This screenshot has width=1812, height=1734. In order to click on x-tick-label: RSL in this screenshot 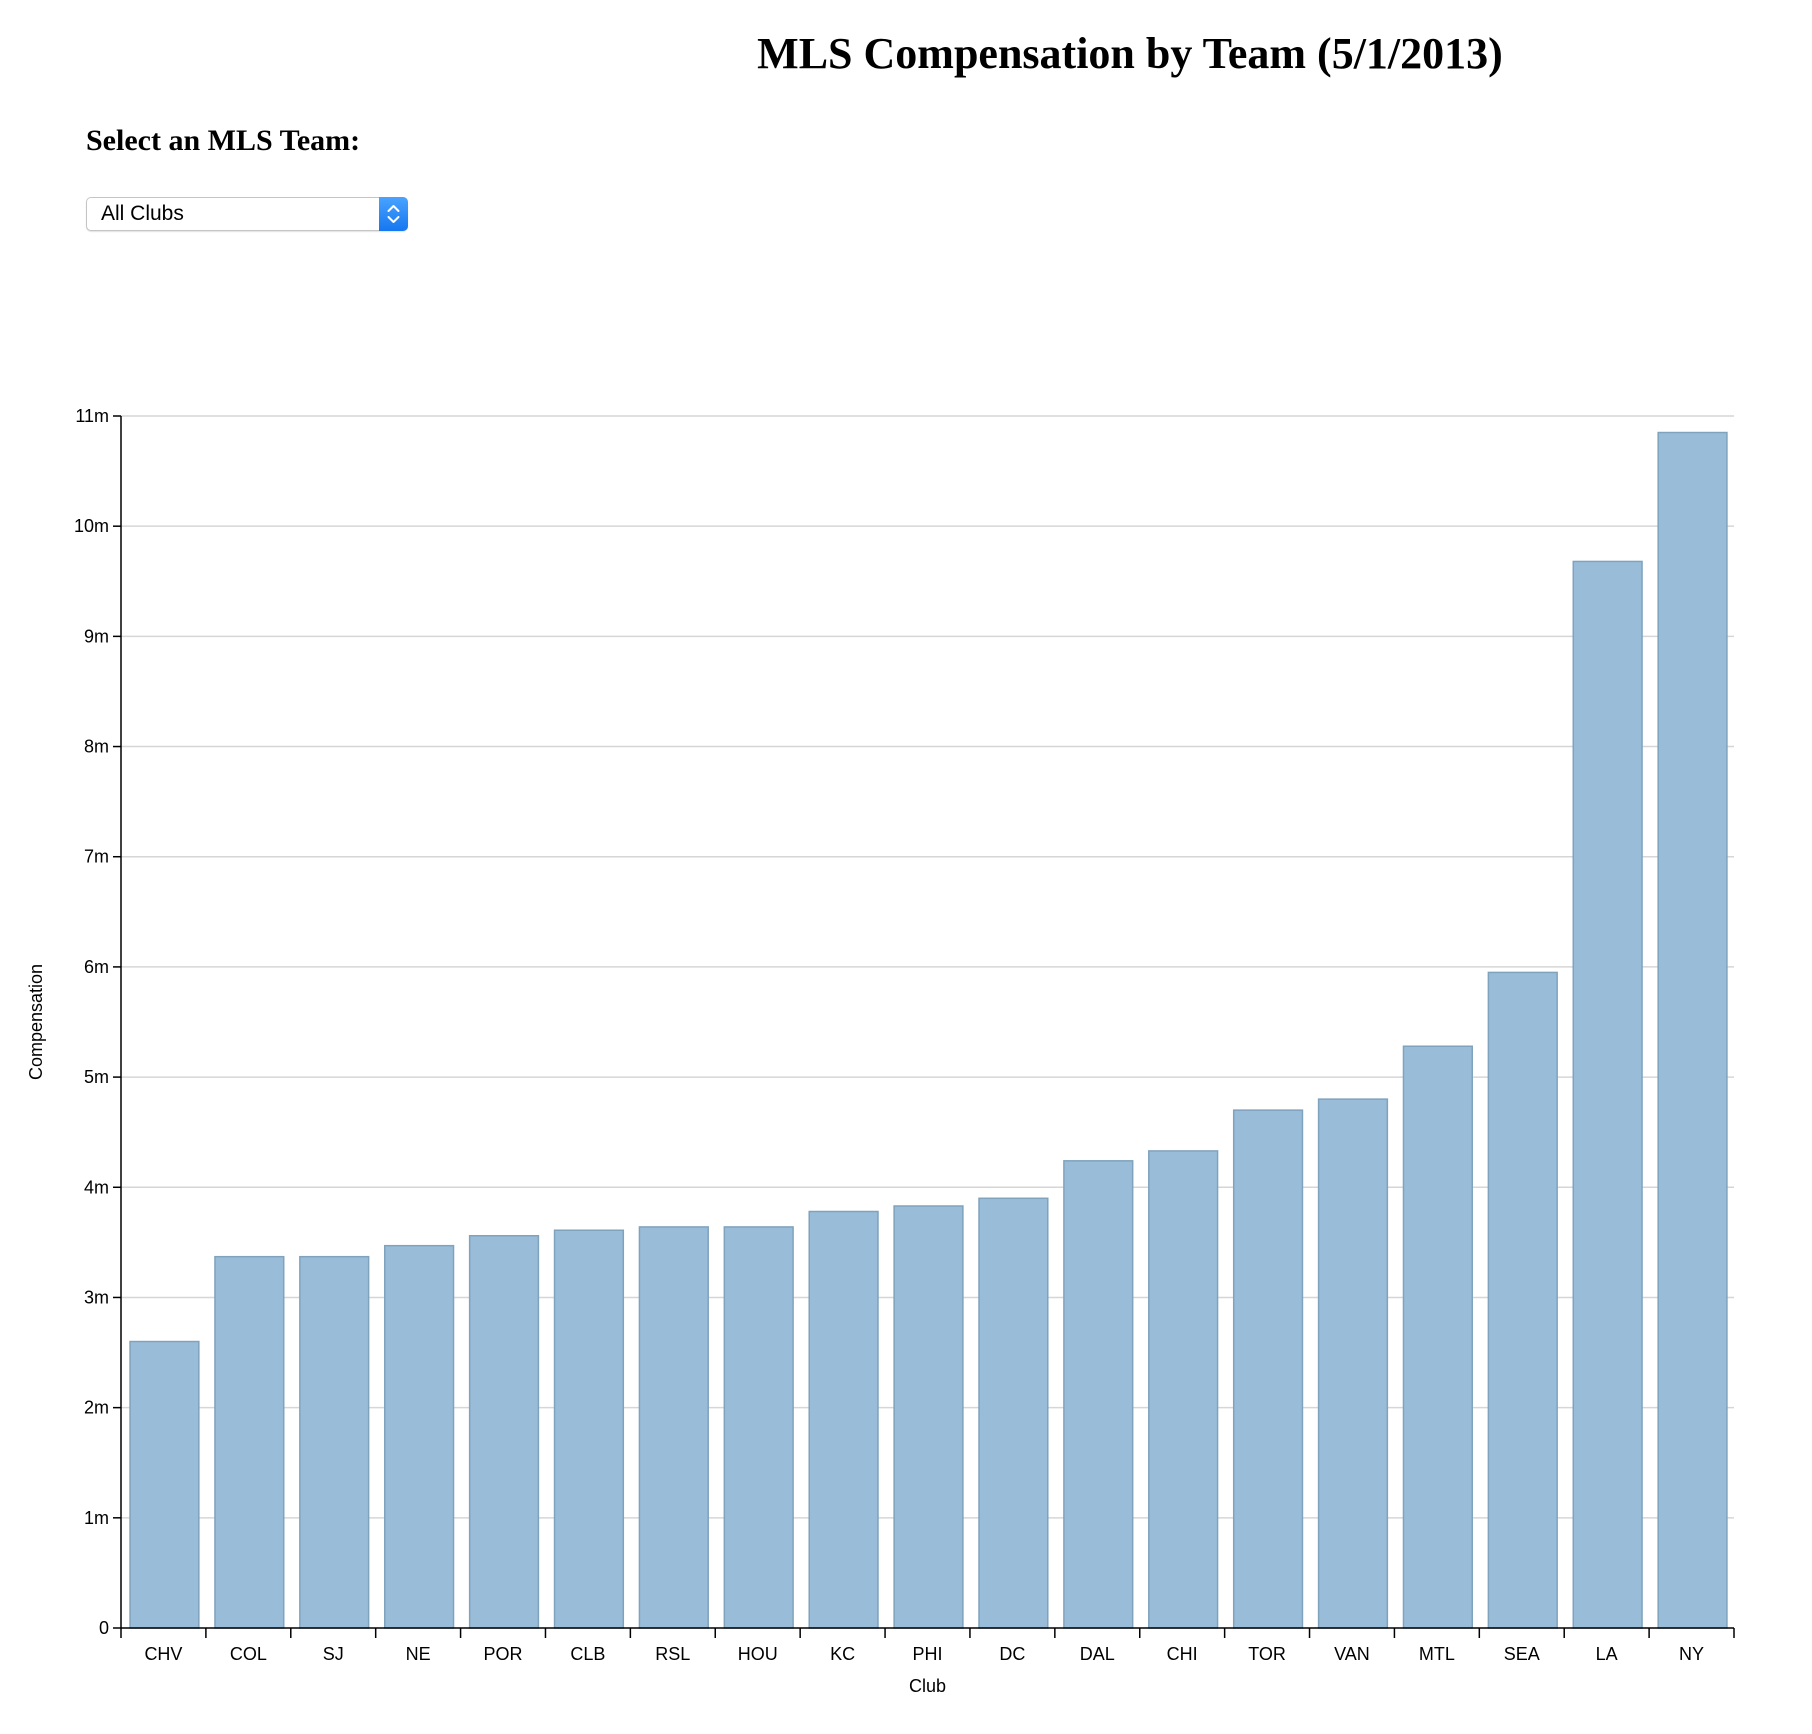, I will do `click(672, 1654)`.